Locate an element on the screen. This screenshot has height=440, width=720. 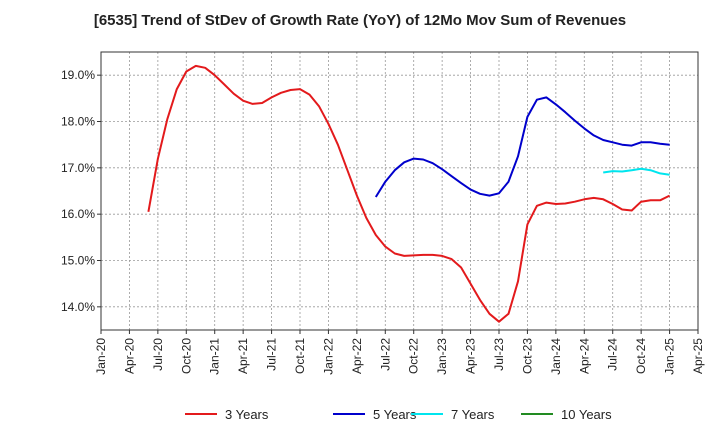
y-tick-label: 17.0% is located at coordinates (78, 168).